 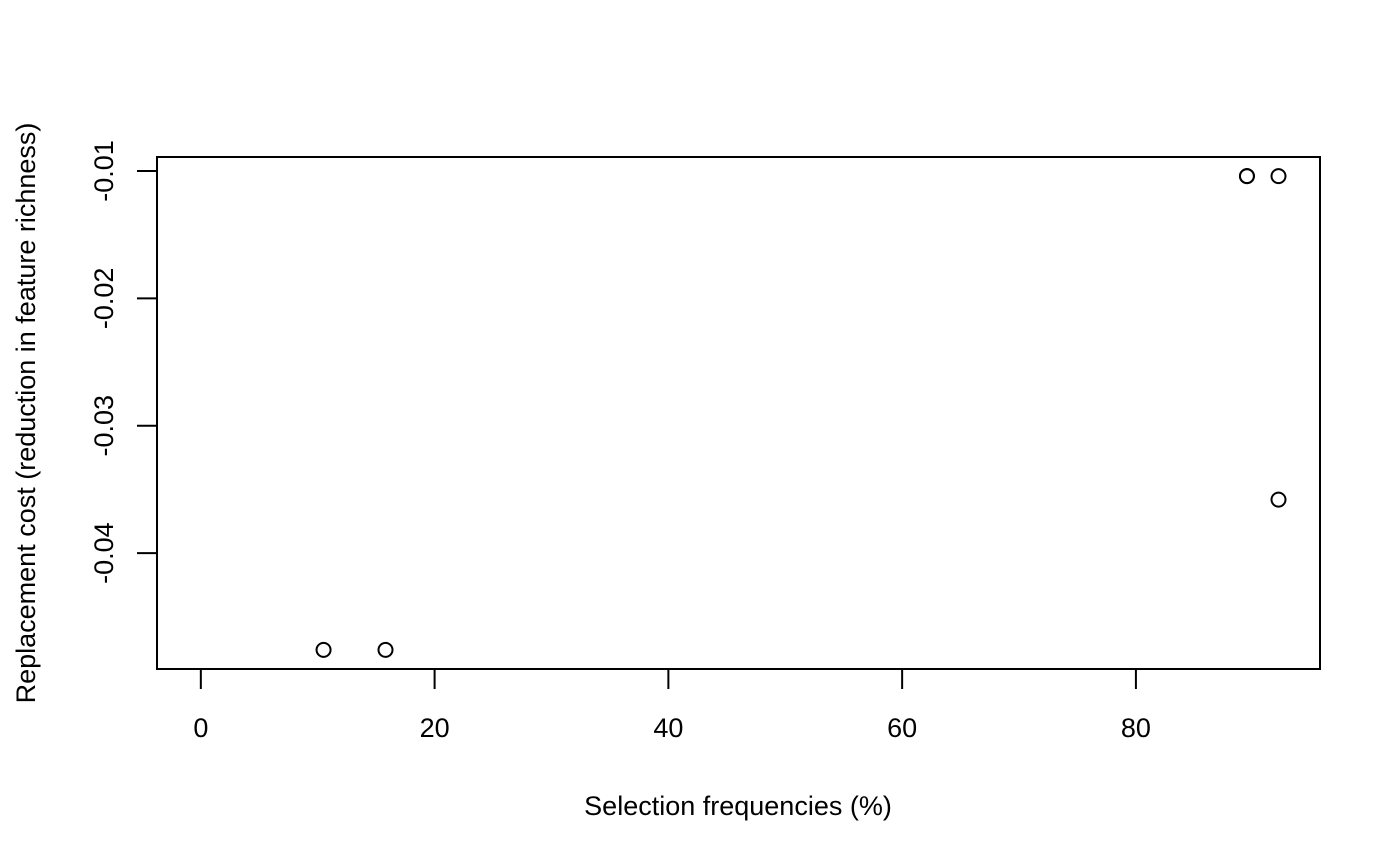 I want to click on y-tick-label: -0.03, so click(x=104, y=426).